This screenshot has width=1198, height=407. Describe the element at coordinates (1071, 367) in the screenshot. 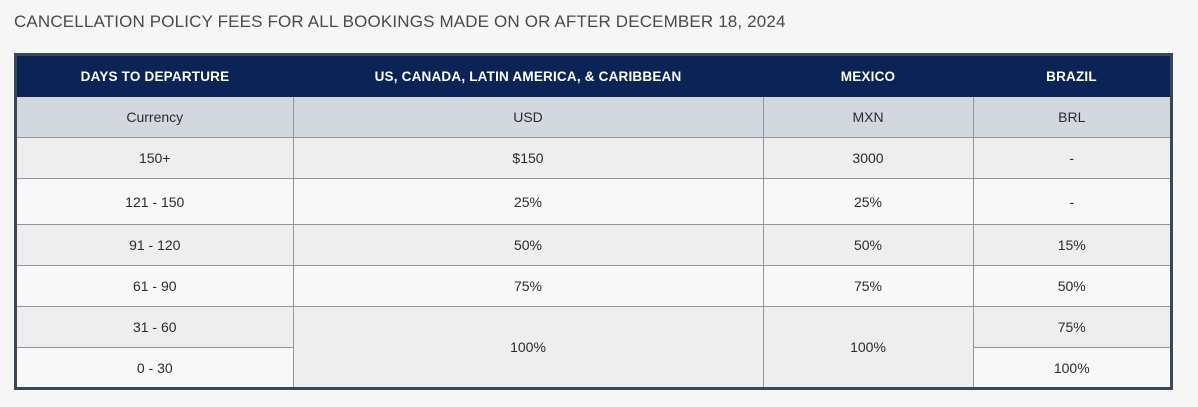

I see `table-cell-brazil: 100%` at that location.